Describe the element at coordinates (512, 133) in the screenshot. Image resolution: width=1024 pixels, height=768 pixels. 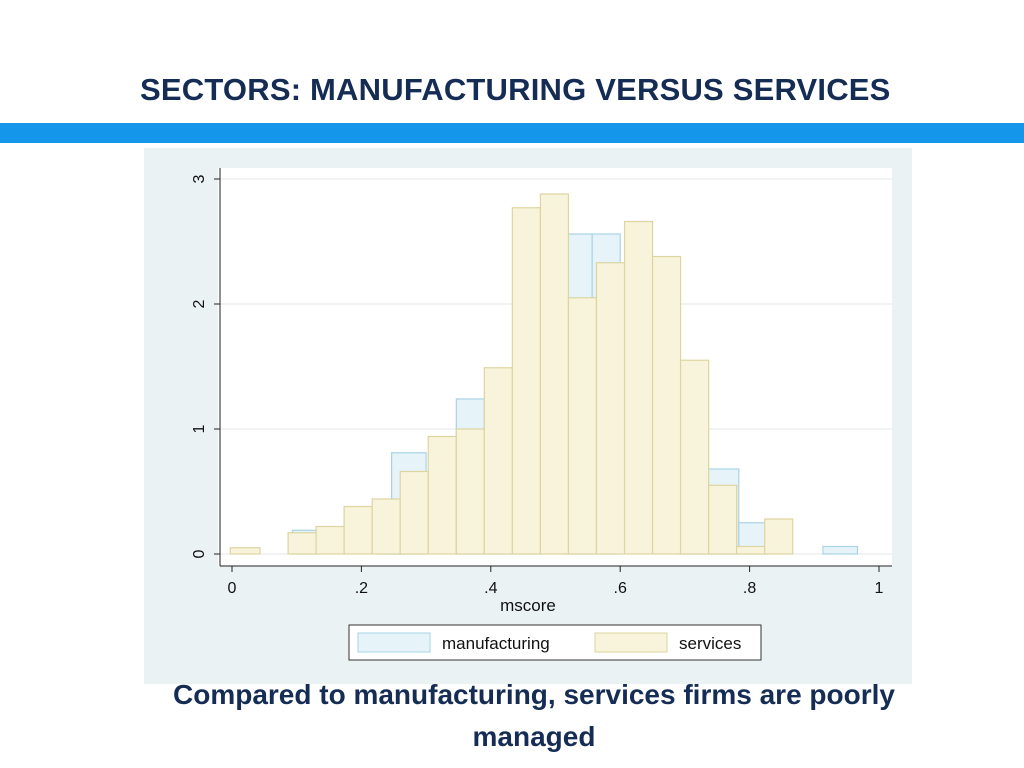
I see `title-accent-bar` at that location.